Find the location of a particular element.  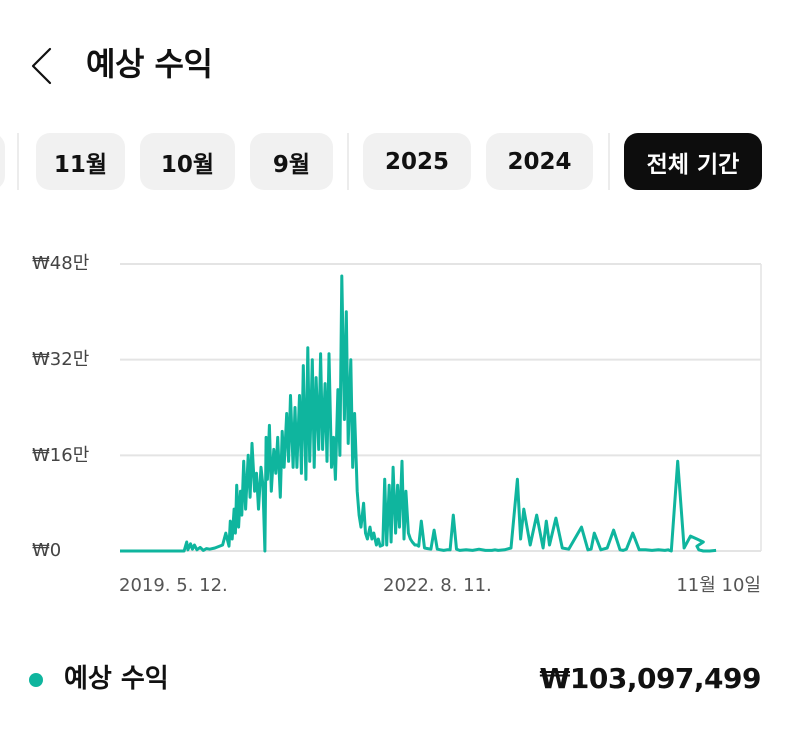

filter-chip-10-month: 10월 is located at coordinates (187, 161).